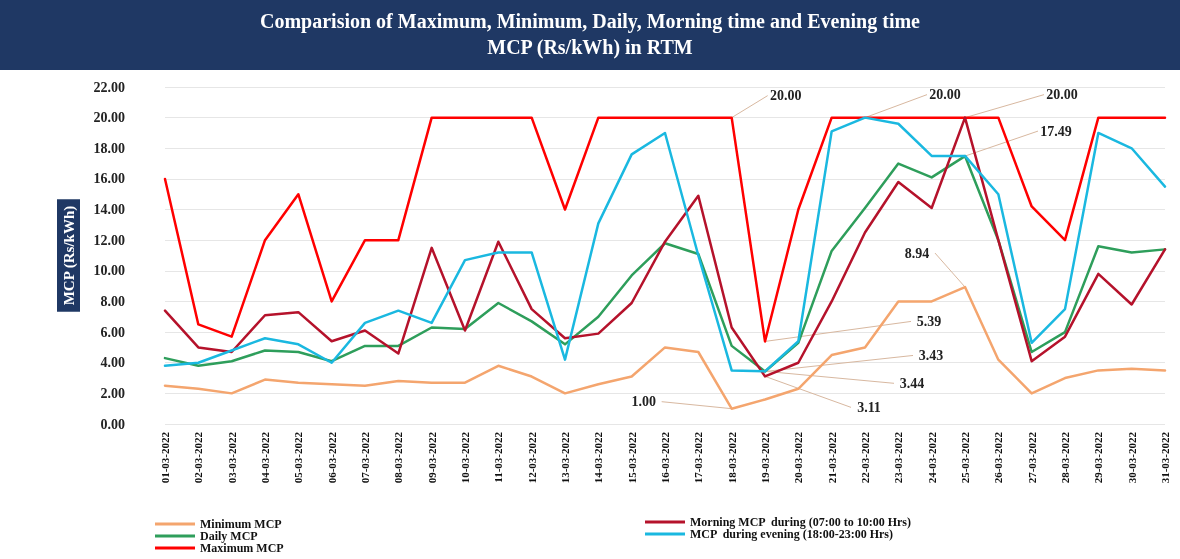 The width and height of the screenshot is (1180, 559). Describe the element at coordinates (798, 457) in the screenshot. I see `x-tick-label: 20-03-2022` at that location.